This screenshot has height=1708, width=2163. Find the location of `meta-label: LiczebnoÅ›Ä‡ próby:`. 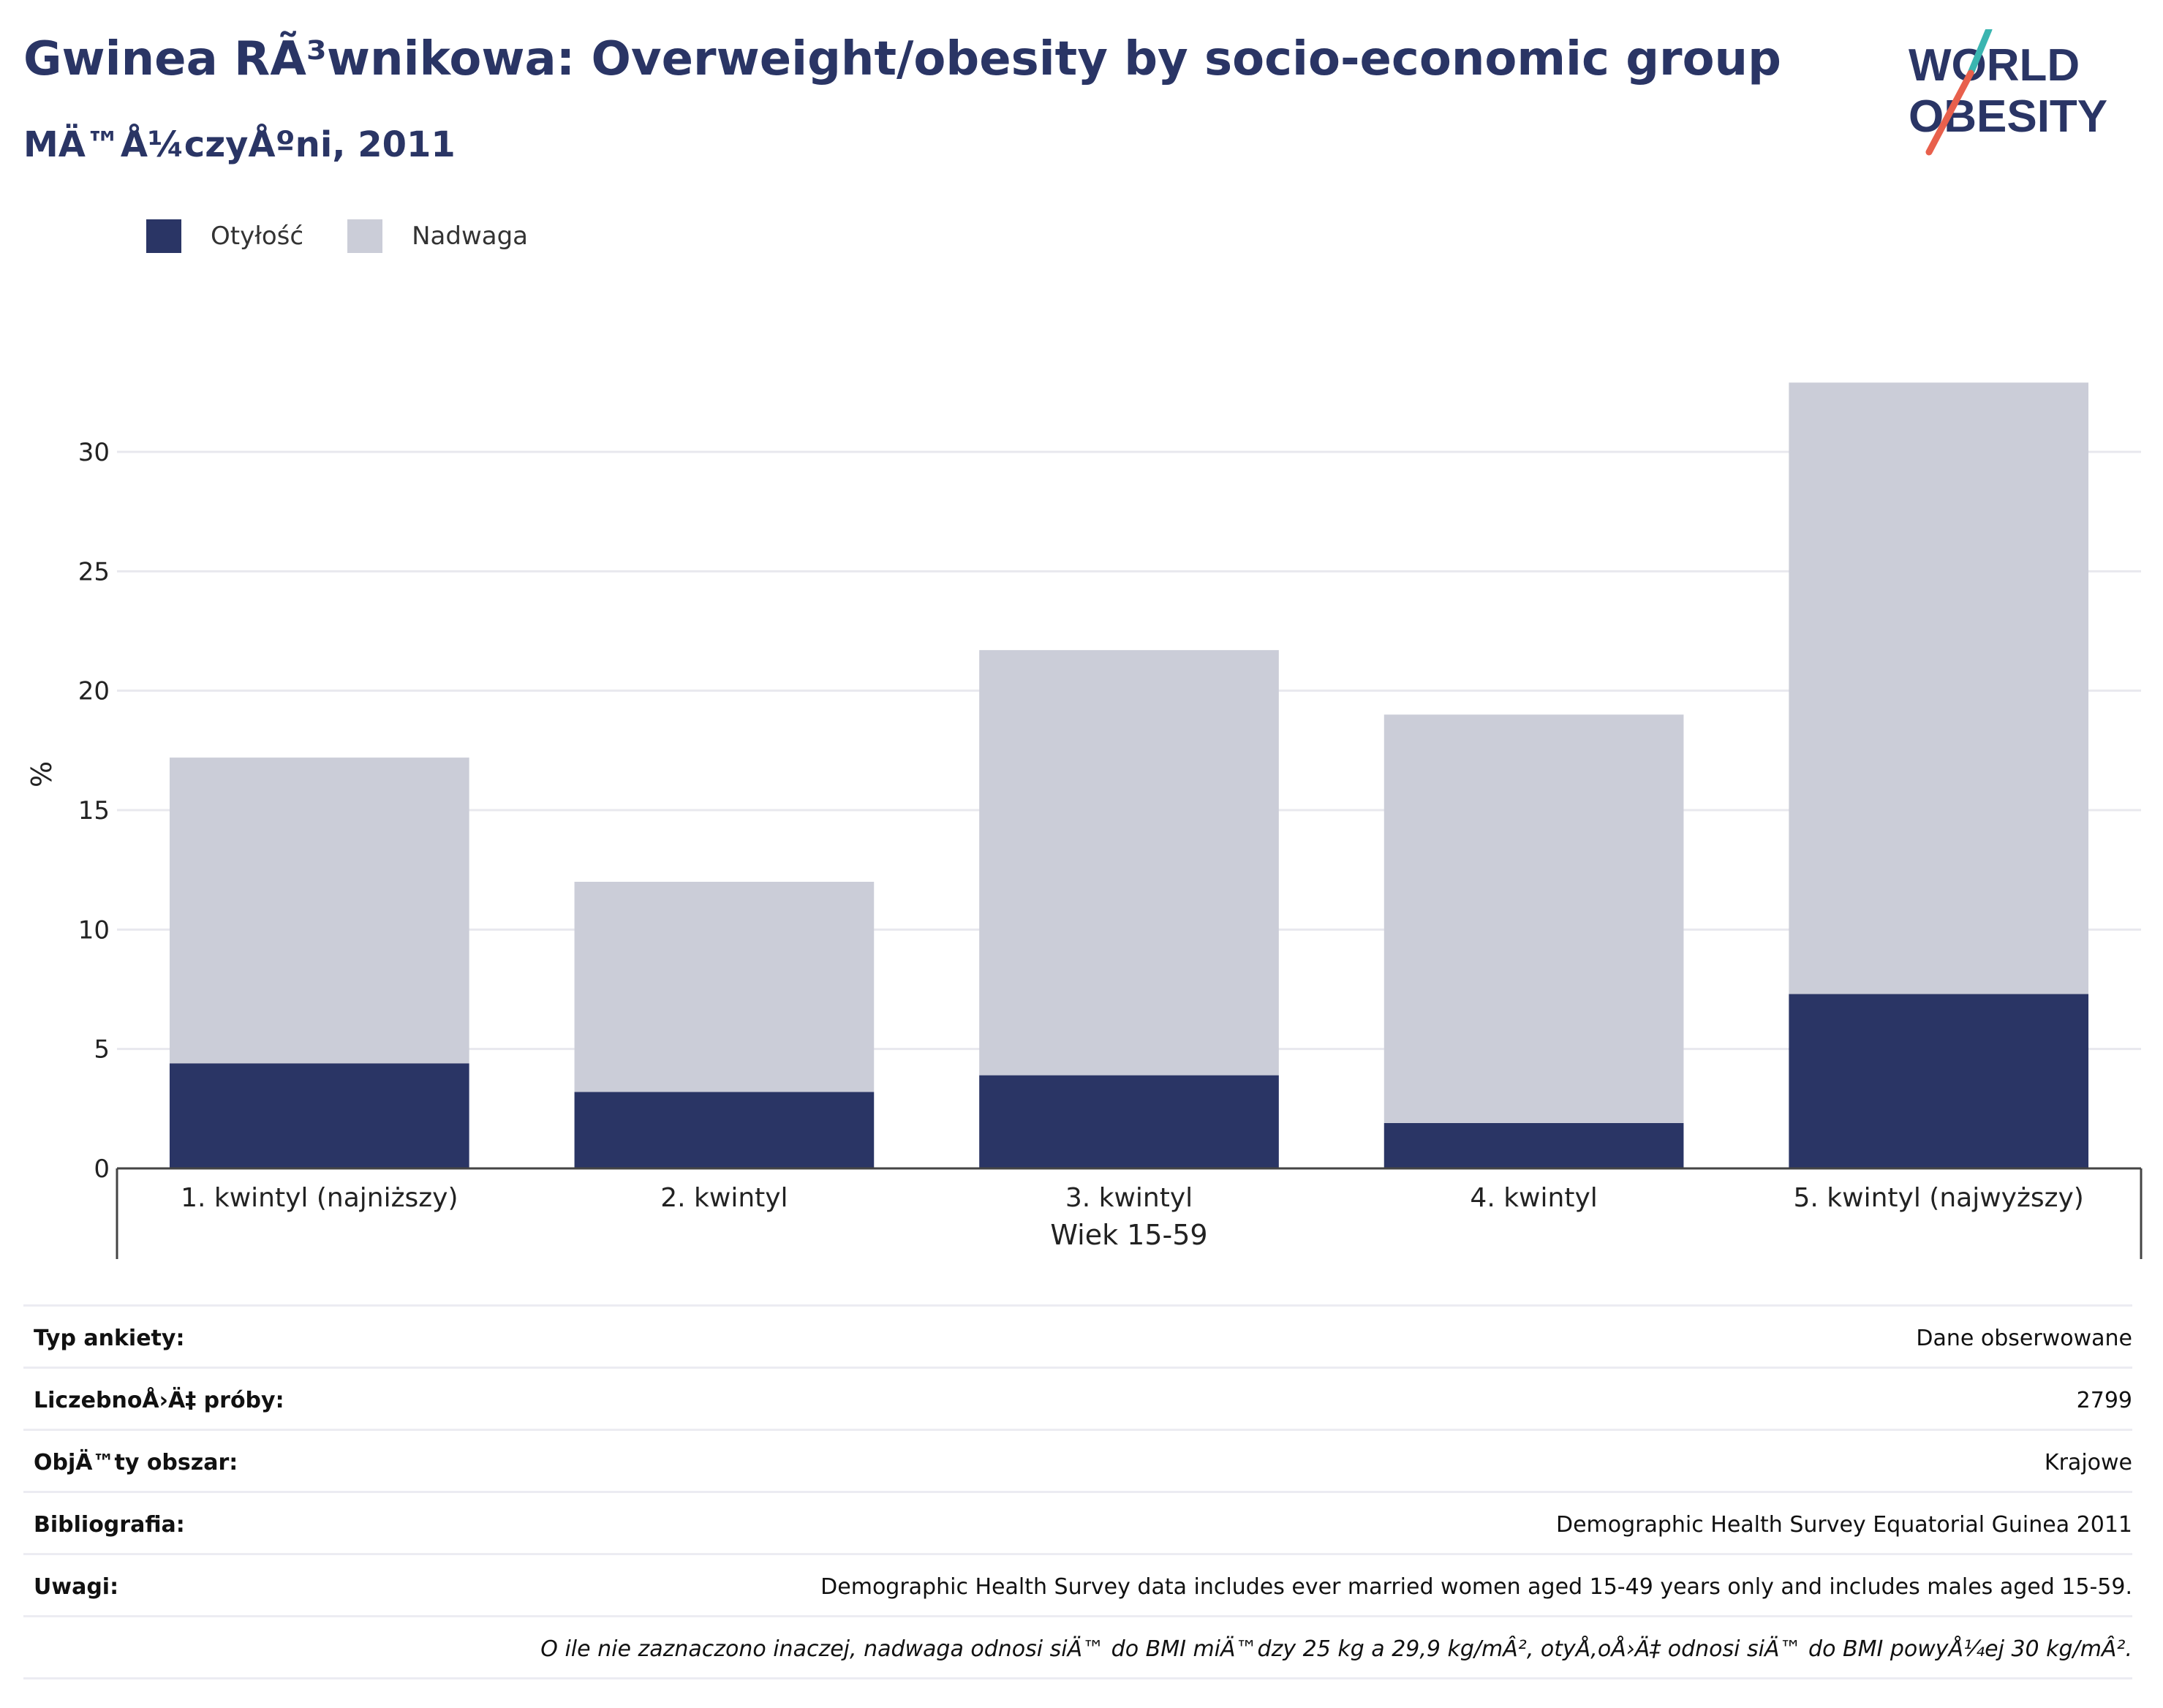

meta-label: LiczebnoÅ›Ä‡ próby: is located at coordinates (159, 1400).